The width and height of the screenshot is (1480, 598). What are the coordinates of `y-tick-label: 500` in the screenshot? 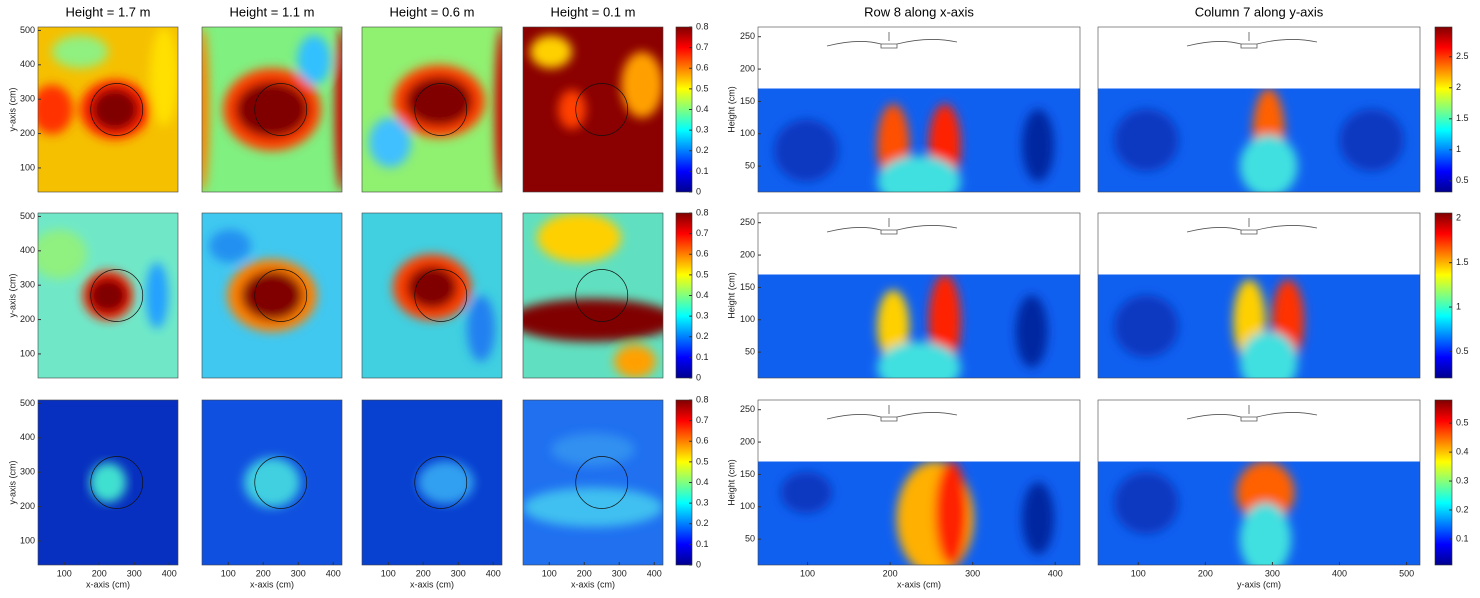 It's located at (27, 216).